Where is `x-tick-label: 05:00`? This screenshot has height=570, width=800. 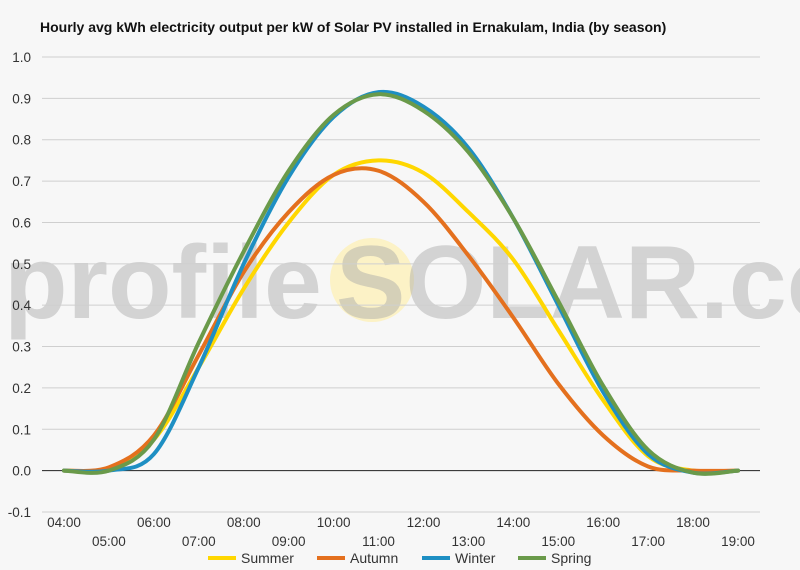
x-tick-label: 05:00 is located at coordinates (109, 541).